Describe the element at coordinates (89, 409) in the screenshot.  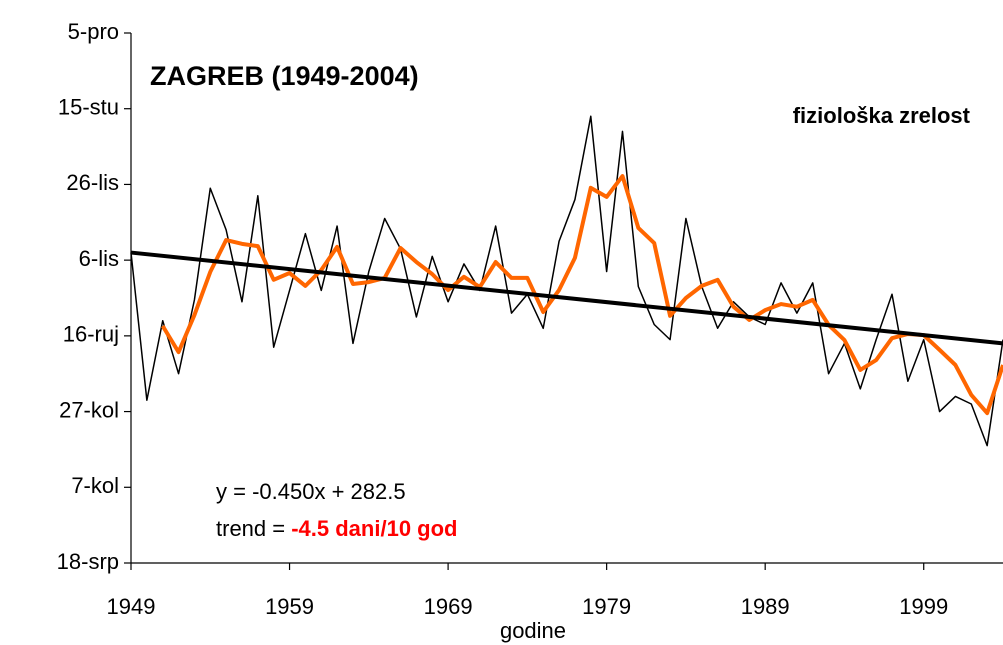
I see `y-tick-label: 27-kol` at that location.